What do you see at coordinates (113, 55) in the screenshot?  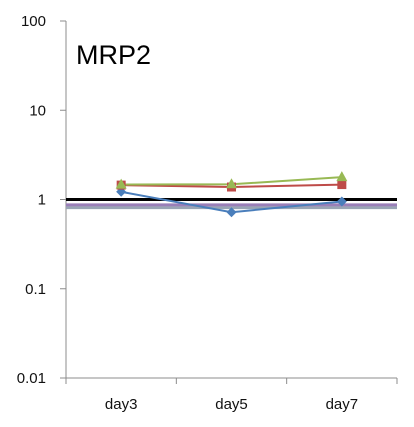 I see `chart-title: MRP2` at bounding box center [113, 55].